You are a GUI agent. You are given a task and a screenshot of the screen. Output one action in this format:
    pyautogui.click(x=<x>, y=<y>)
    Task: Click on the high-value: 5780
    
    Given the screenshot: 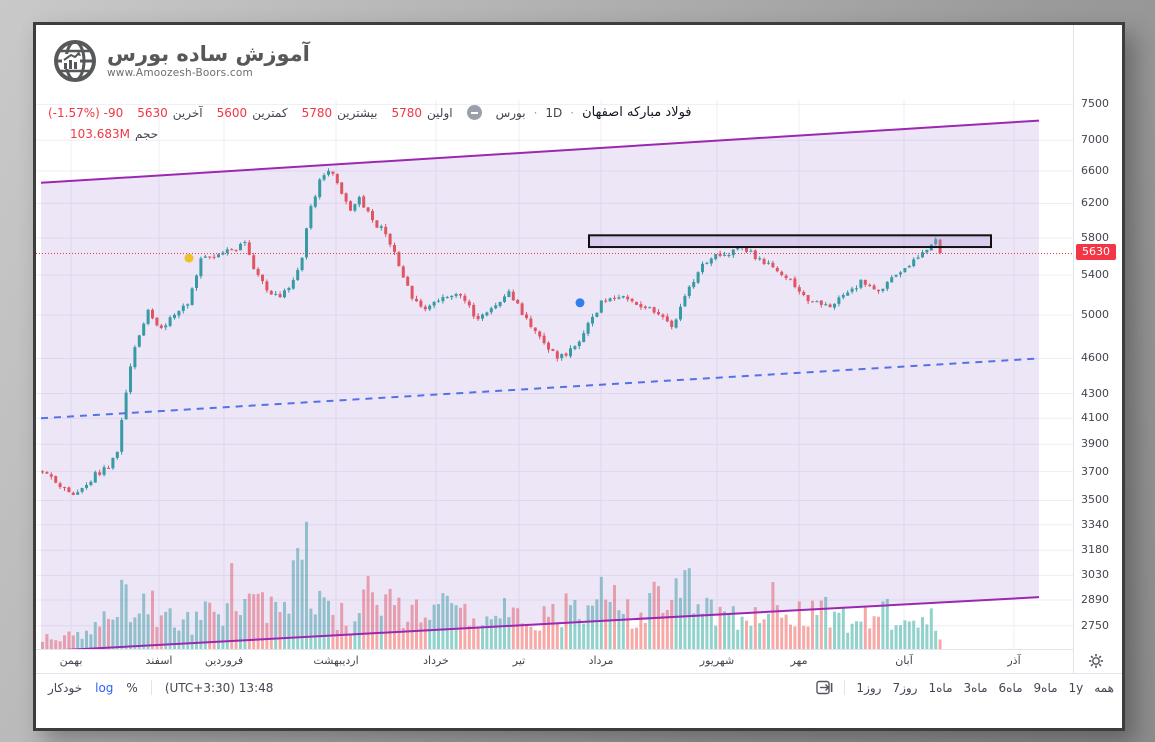 What is the action you would take?
    pyautogui.click(x=317, y=112)
    